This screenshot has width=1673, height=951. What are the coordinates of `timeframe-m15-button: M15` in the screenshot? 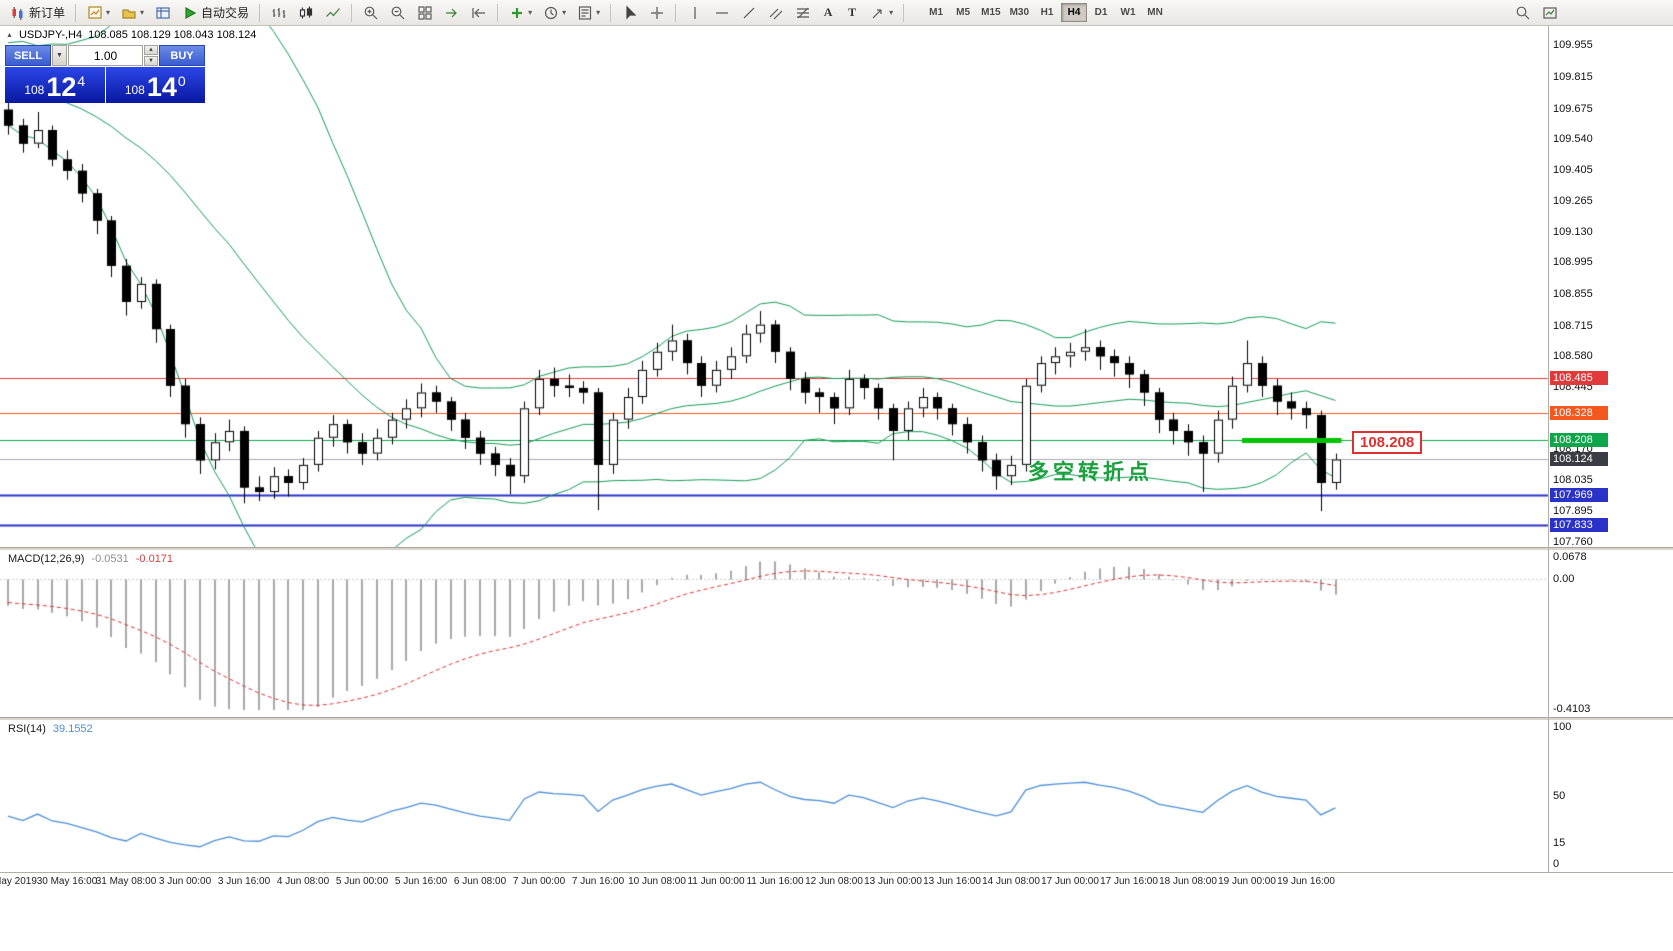 It's located at (990, 12).